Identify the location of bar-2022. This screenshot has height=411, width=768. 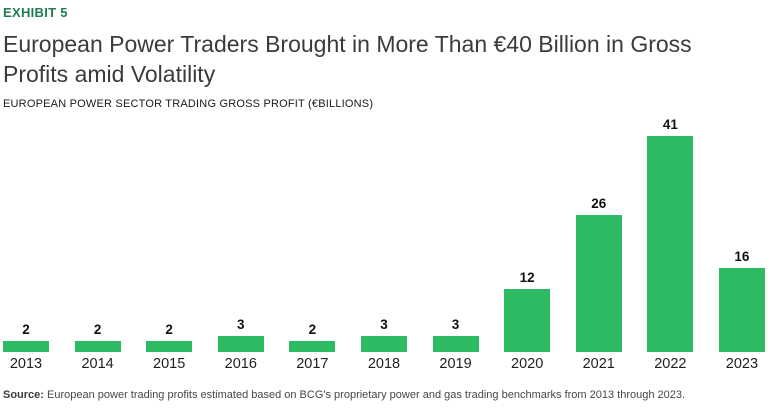
(670, 244).